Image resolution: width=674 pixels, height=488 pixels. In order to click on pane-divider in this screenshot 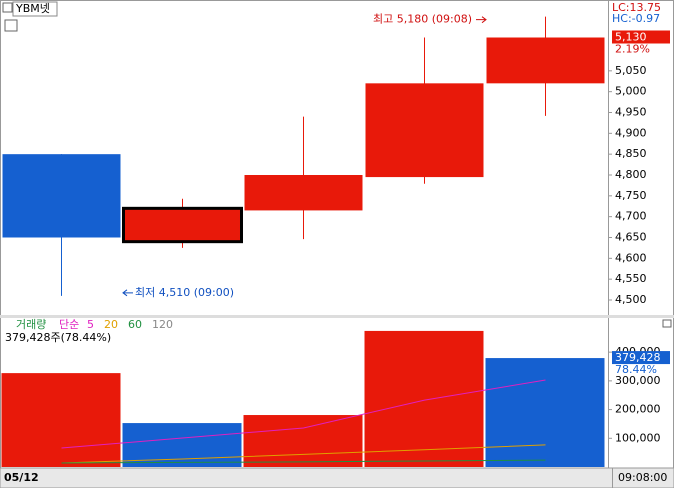, I will do `click(337, 316)`.